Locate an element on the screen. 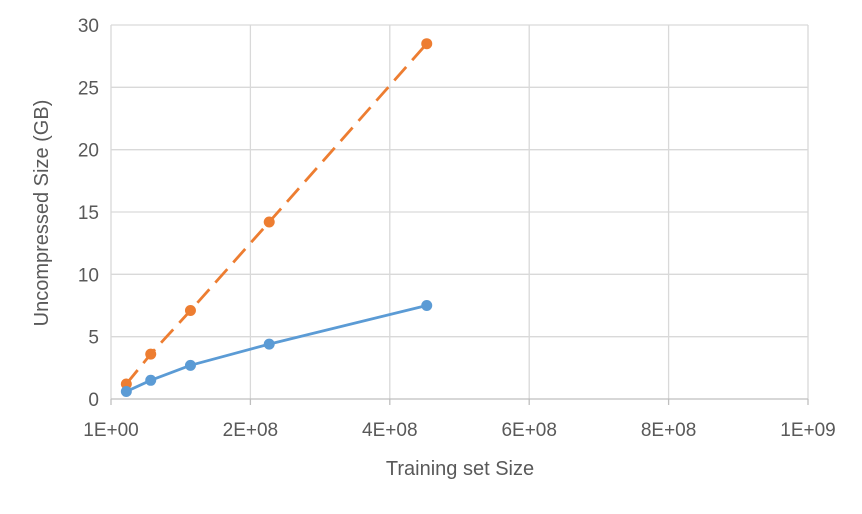 Image resolution: width=862 pixels, height=514 pixels. axes is located at coordinates (459, 401).